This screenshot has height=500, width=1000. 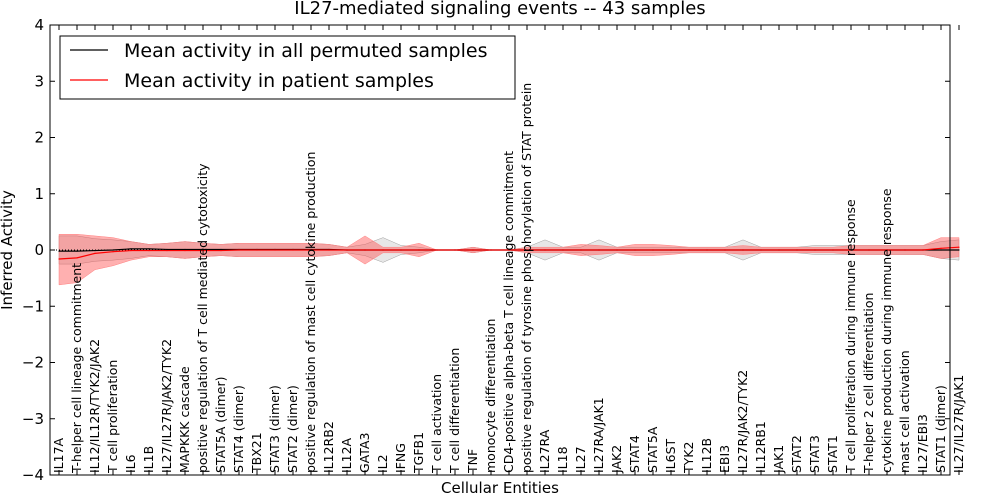 What do you see at coordinates (652, 449) in the screenshot?
I see `category-label: STAT5A` at bounding box center [652, 449].